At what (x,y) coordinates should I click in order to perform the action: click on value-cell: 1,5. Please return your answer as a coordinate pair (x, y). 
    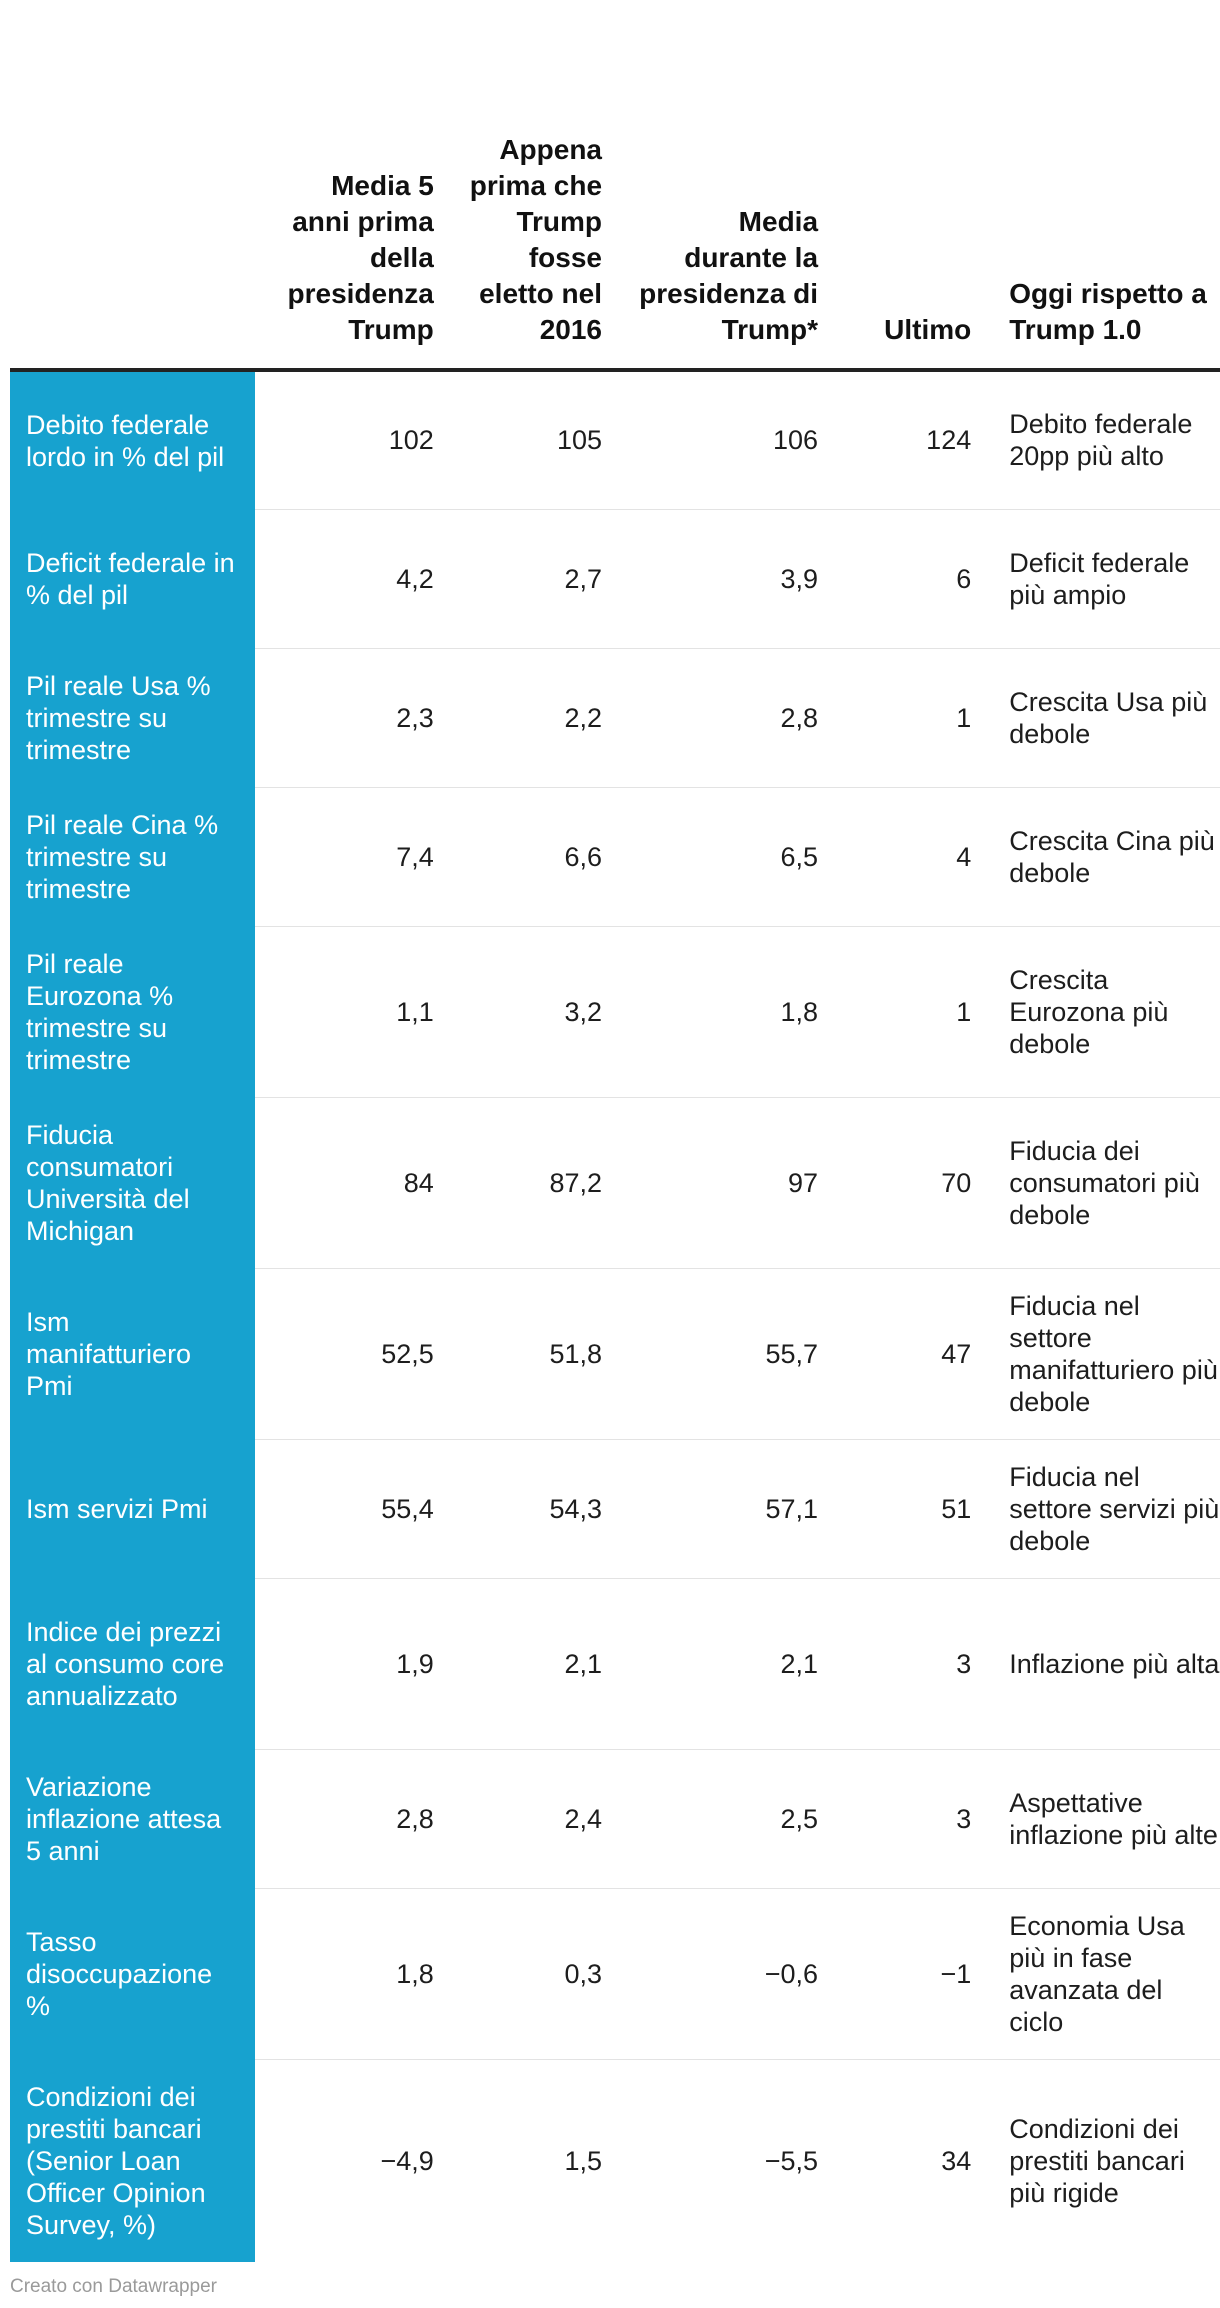
    Looking at the image, I should click on (583, 2160).